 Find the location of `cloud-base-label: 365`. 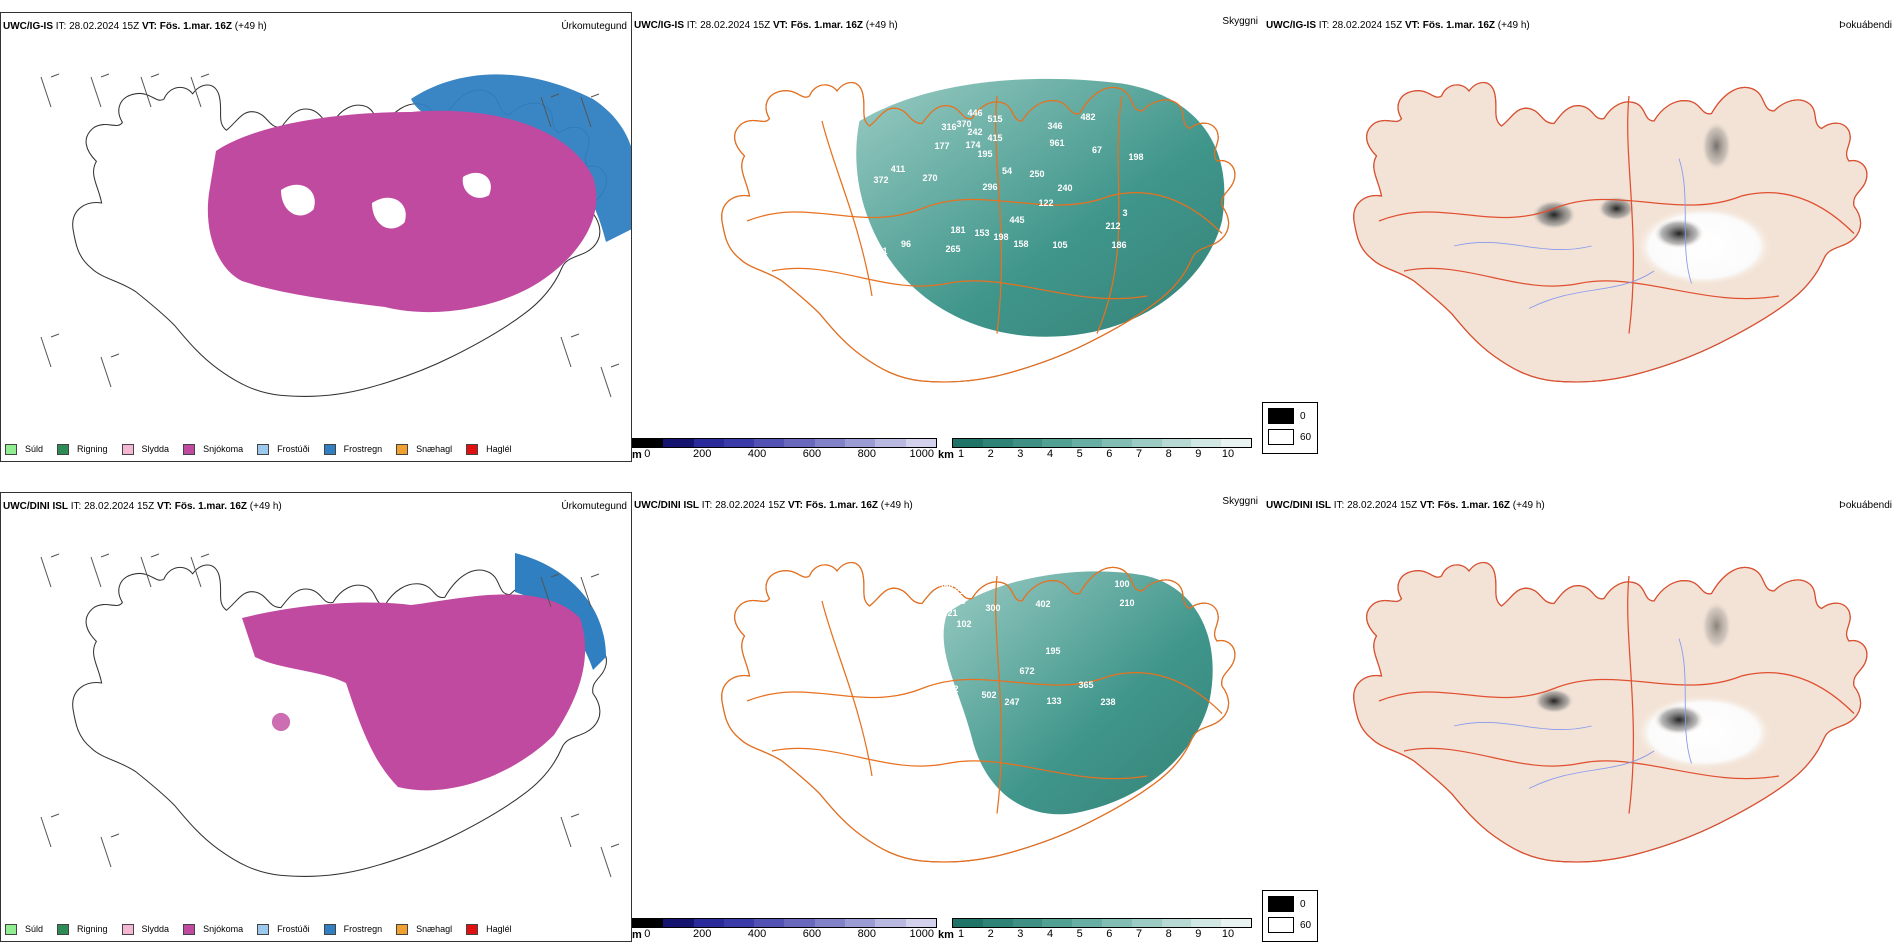

cloud-base-label: 365 is located at coordinates (1085, 685).